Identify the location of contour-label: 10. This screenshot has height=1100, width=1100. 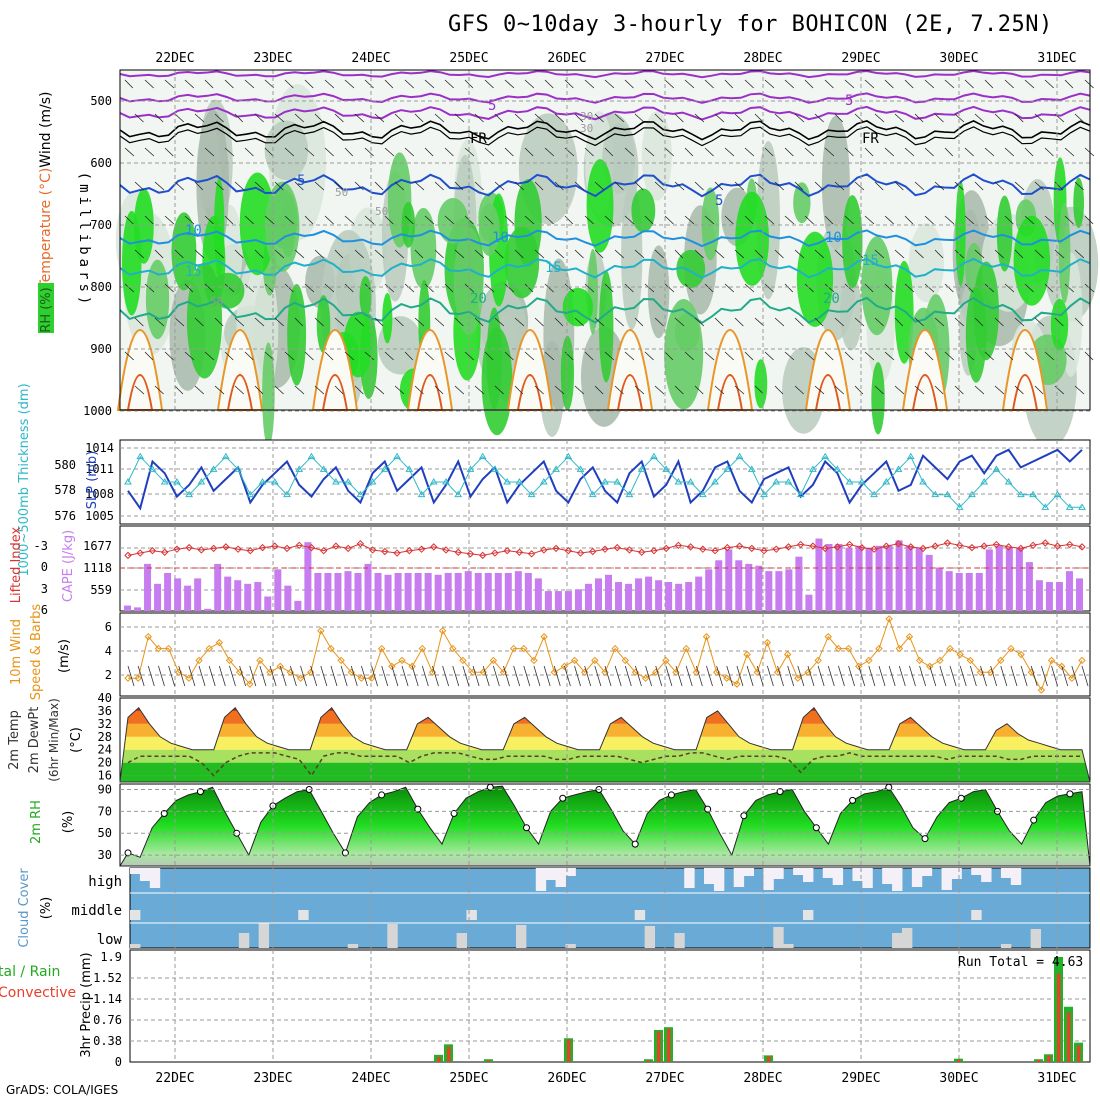
(833, 238).